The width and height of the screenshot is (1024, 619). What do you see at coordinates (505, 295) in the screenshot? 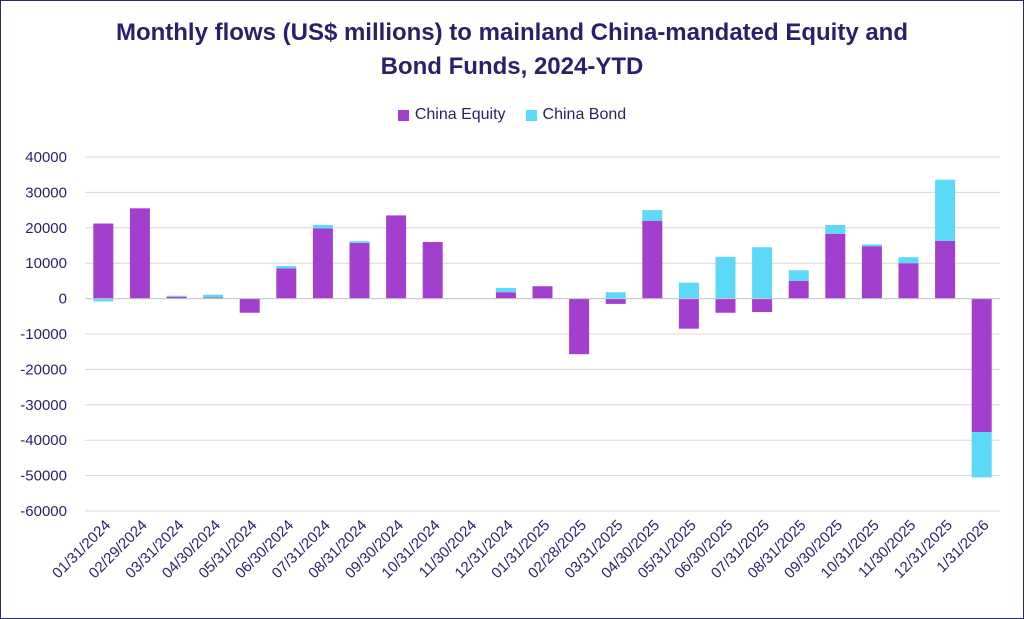
I see `bar-china-equity-12-31-2024` at bounding box center [505, 295].